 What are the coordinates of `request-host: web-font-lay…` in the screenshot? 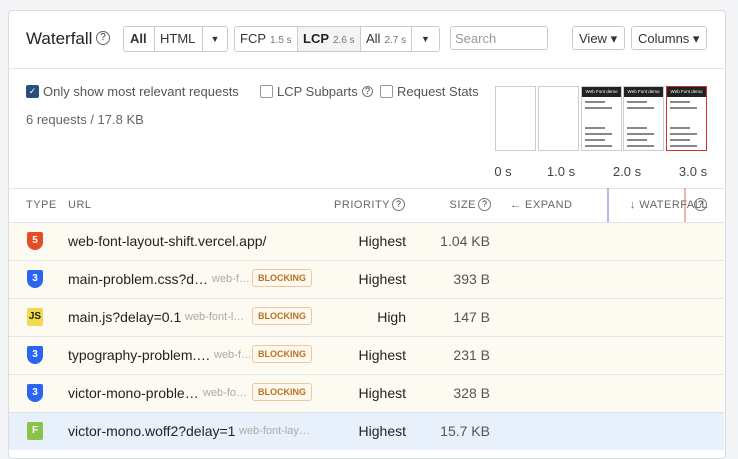 It's located at (274, 431).